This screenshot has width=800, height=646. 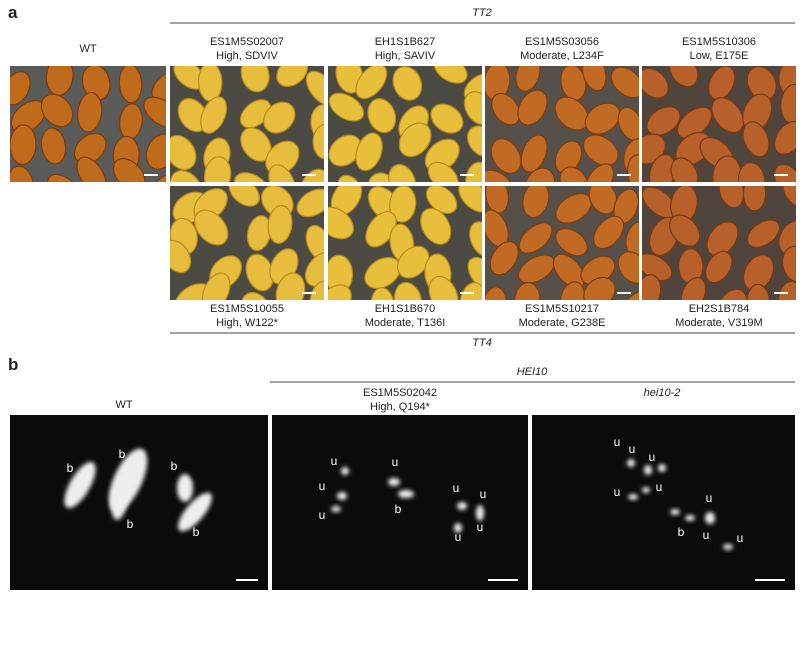 I want to click on column-subtitle: High, SDVIV, so click(x=247, y=56).